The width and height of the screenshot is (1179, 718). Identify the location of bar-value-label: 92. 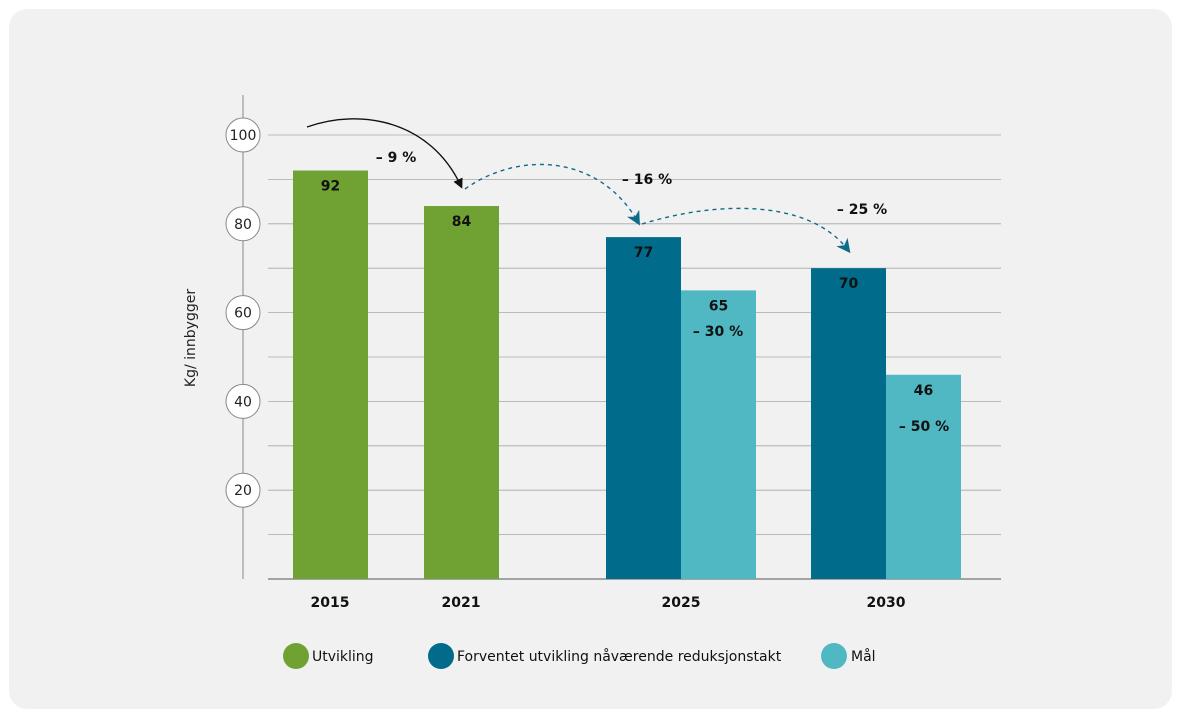
(330, 187).